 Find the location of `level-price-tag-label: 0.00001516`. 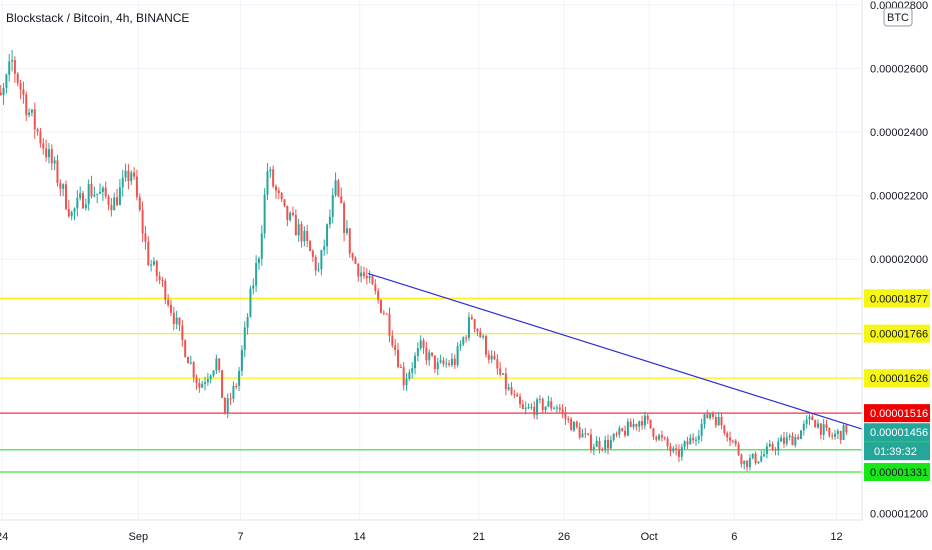

level-price-tag-label: 0.00001516 is located at coordinates (899, 414).